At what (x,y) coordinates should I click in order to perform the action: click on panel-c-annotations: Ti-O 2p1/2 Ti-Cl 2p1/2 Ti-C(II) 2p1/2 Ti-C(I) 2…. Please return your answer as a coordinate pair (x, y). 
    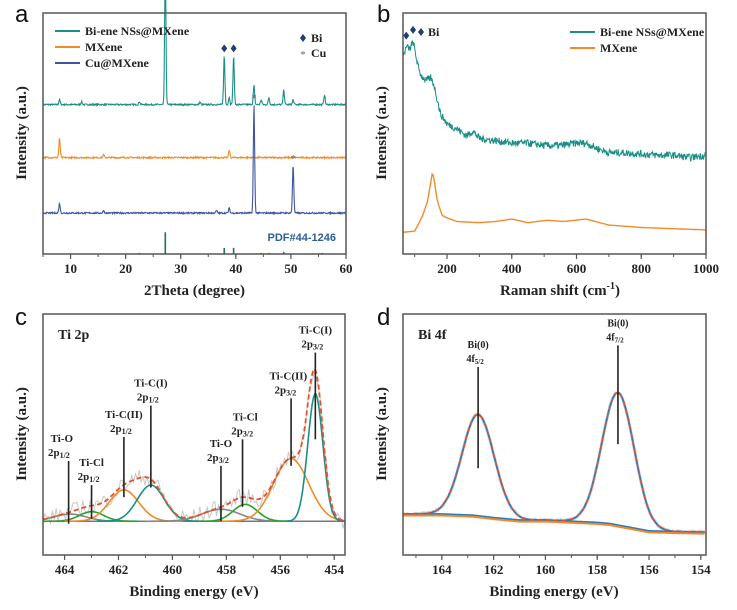
    Looking at the image, I should click on (190, 424).